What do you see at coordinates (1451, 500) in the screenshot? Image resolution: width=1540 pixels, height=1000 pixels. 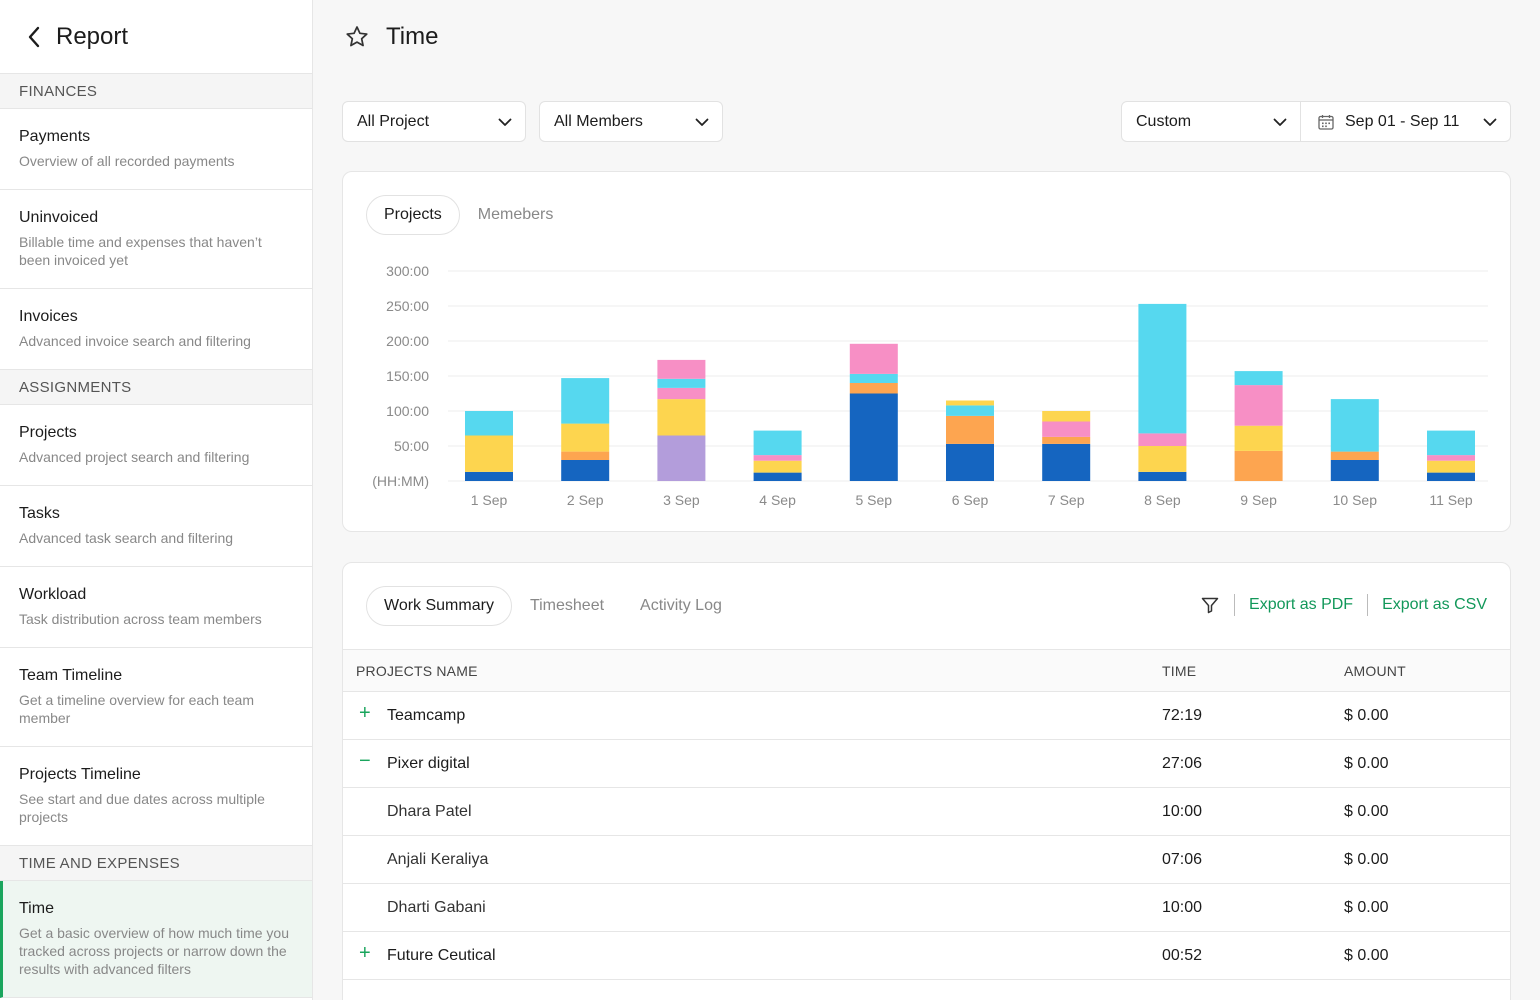 I see `x-tick-label: 11 Sep` at bounding box center [1451, 500].